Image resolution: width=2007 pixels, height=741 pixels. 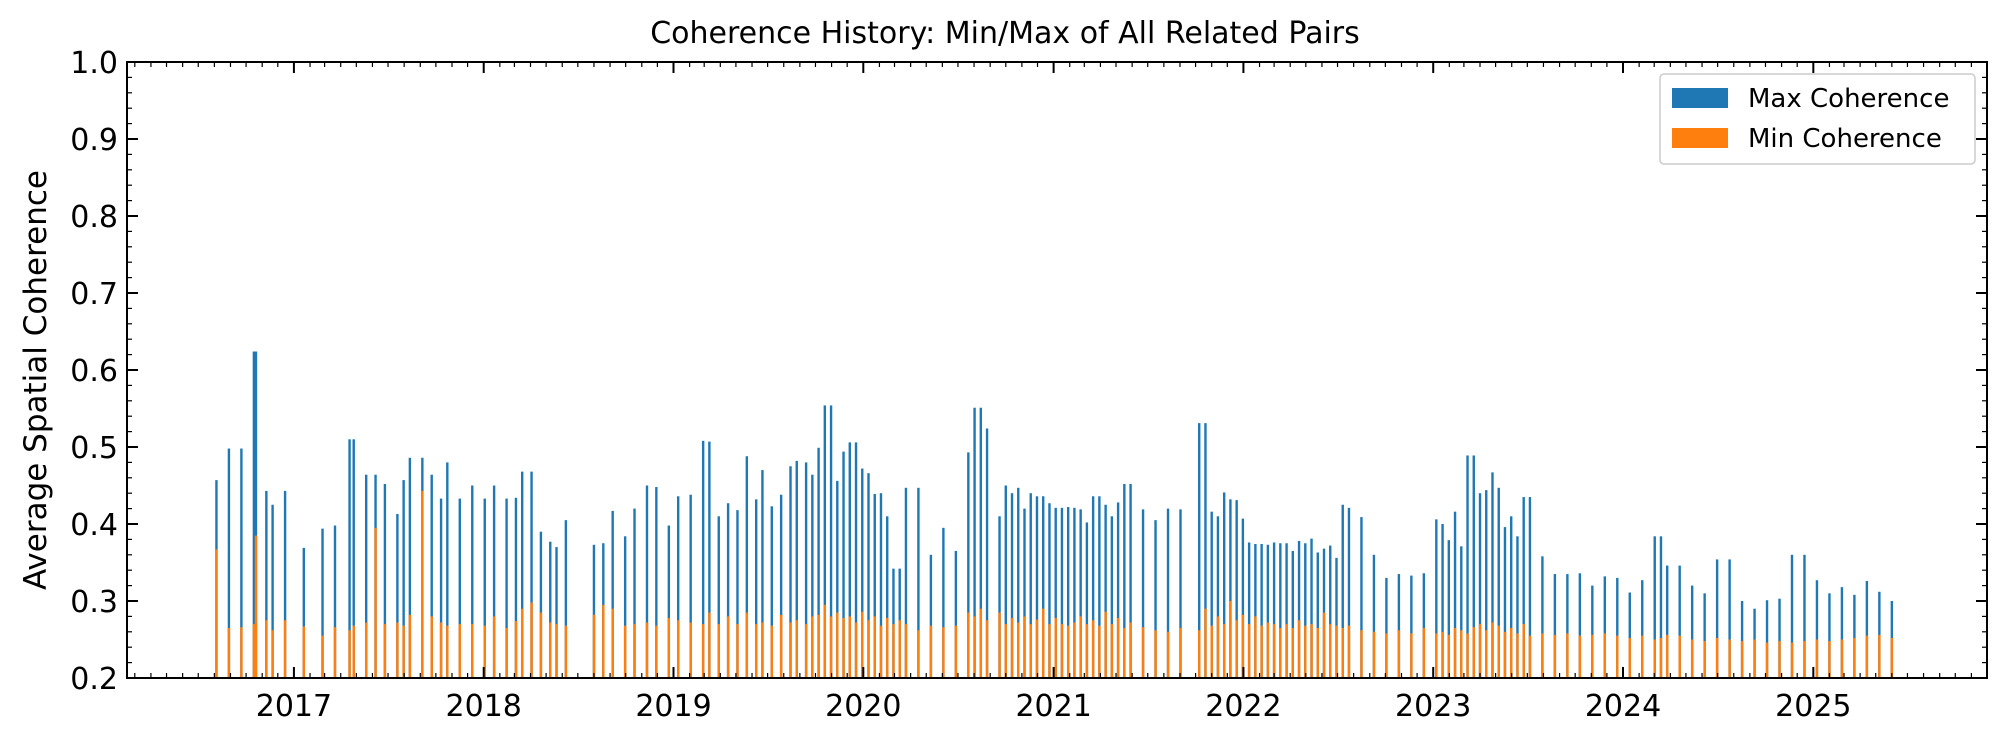 What do you see at coordinates (484, 706) in the screenshot?
I see `x-tick-label: 2018` at bounding box center [484, 706].